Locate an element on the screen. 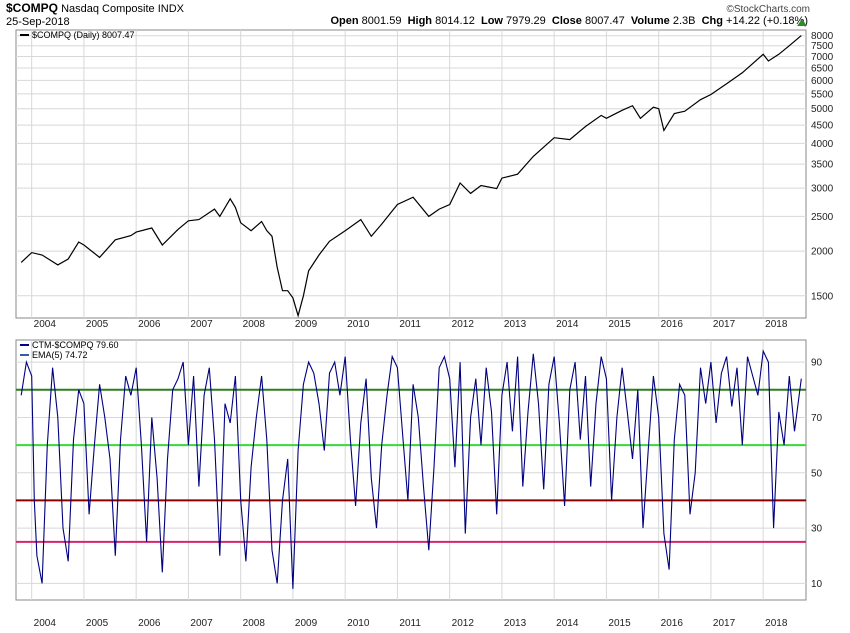  chart-date: 25-Sep-2018 is located at coordinates (38, 22).